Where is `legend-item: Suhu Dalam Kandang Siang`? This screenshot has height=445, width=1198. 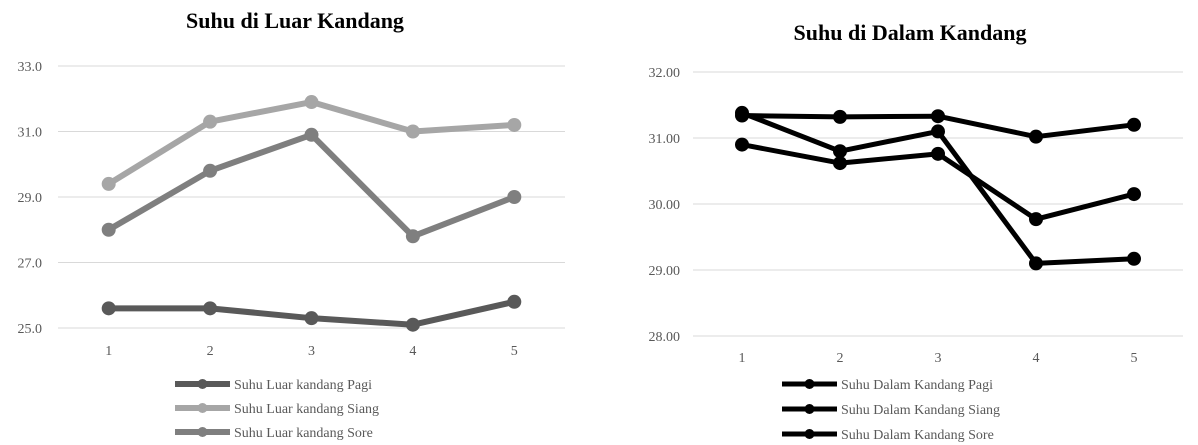
legend-item: Suhu Dalam Kandang Siang is located at coordinates (891, 410).